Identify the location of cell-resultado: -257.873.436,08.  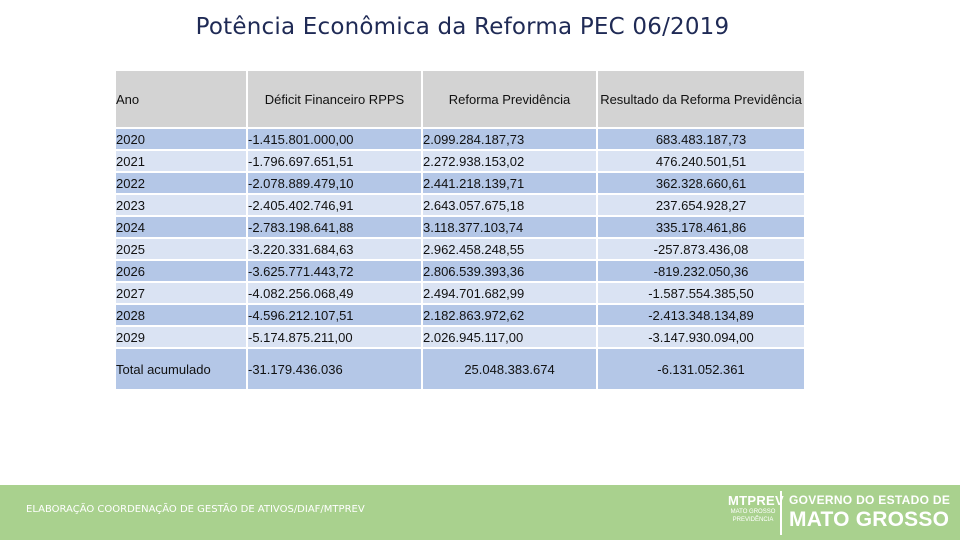
(701, 249).